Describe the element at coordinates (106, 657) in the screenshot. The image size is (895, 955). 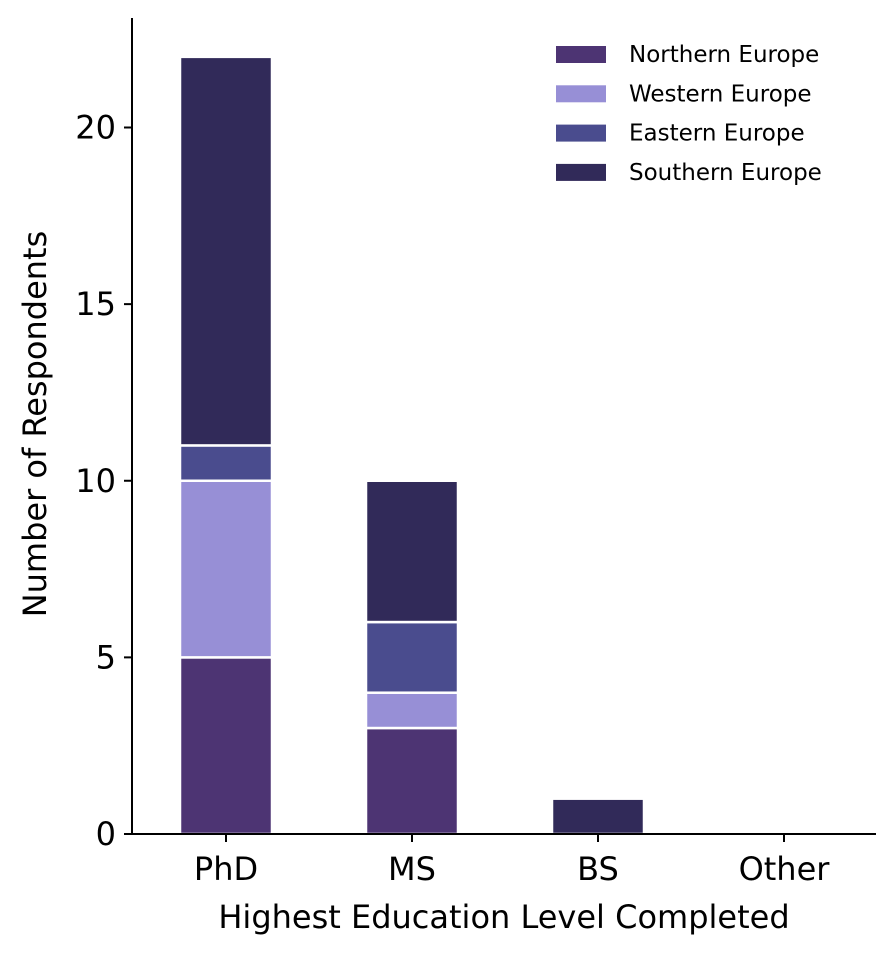
I see `y-tick-label: 5` at that location.